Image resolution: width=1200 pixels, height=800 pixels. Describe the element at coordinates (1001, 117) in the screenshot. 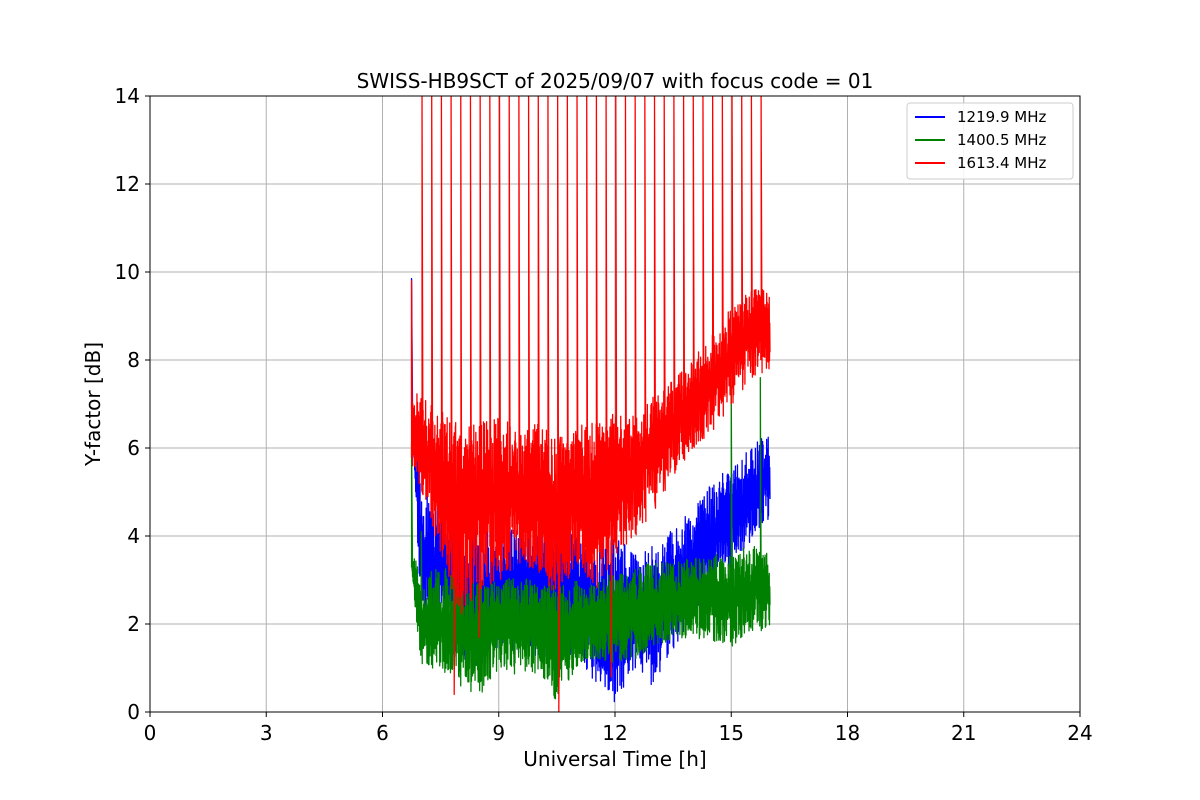

I see `legend-label: 1219.9 MHz` at that location.